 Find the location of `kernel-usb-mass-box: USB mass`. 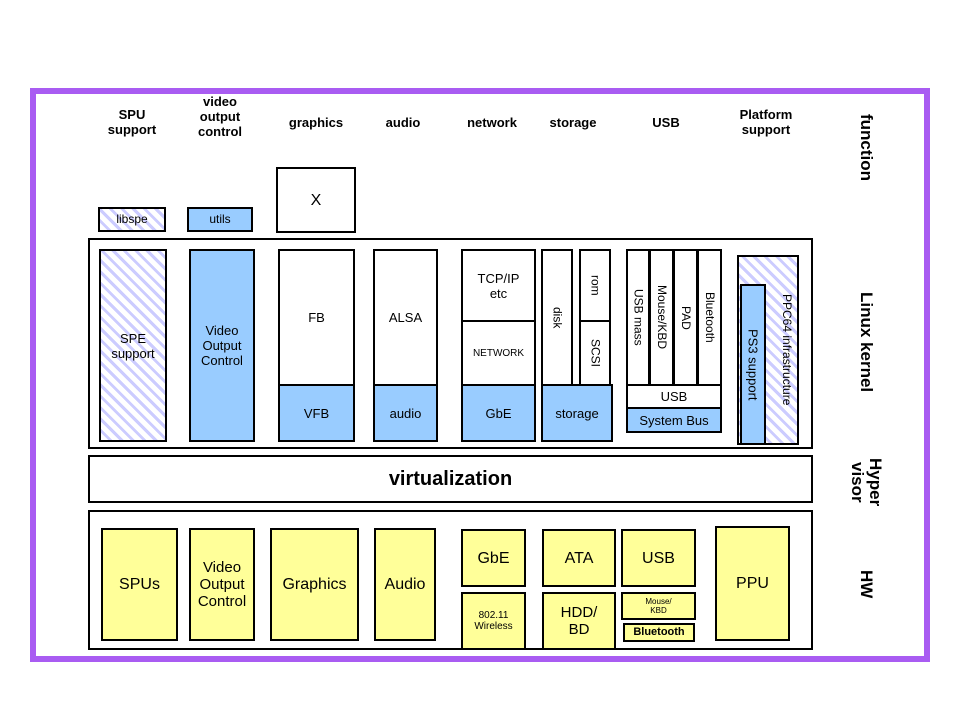

kernel-usb-mass-box: USB mass is located at coordinates (638, 317).